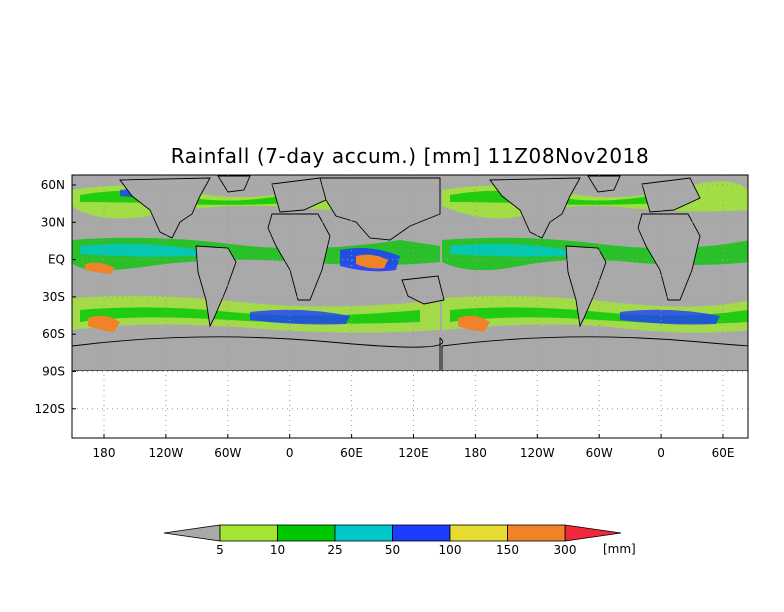 This screenshot has width=784, height=612. What do you see at coordinates (299, 257) in the screenshot?
I see `africa` at bounding box center [299, 257].